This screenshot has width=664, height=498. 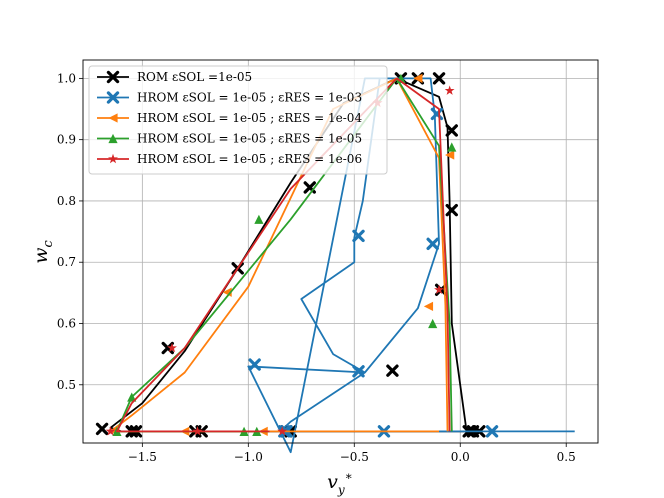 What do you see at coordinates (354, 457) in the screenshot?
I see `x-tick-label: −0.5` at bounding box center [354, 457].